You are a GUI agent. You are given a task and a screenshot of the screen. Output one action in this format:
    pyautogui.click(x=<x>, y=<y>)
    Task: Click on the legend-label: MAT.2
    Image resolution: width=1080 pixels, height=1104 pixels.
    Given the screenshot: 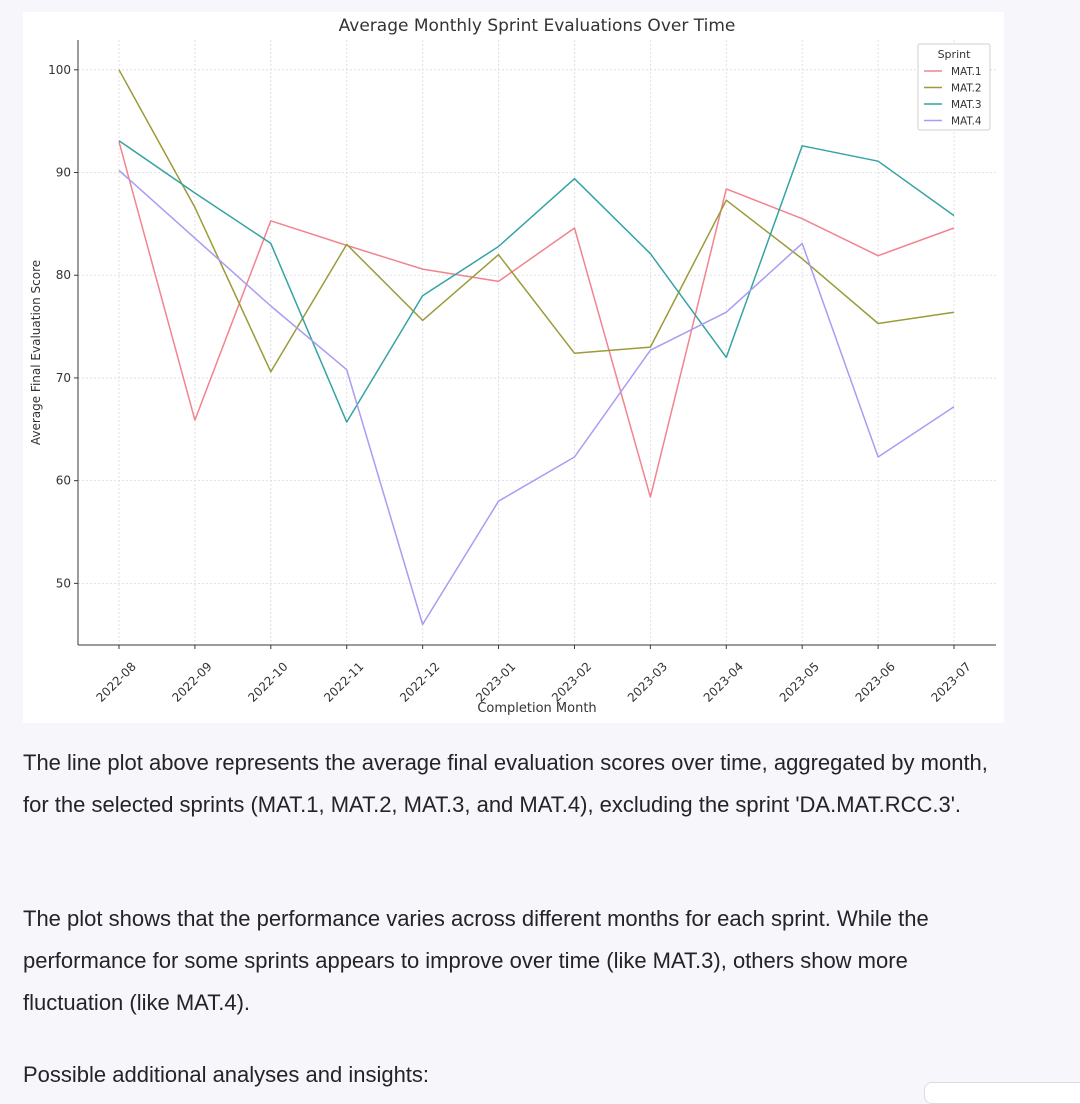 What is the action you would take?
    pyautogui.click(x=966, y=89)
    